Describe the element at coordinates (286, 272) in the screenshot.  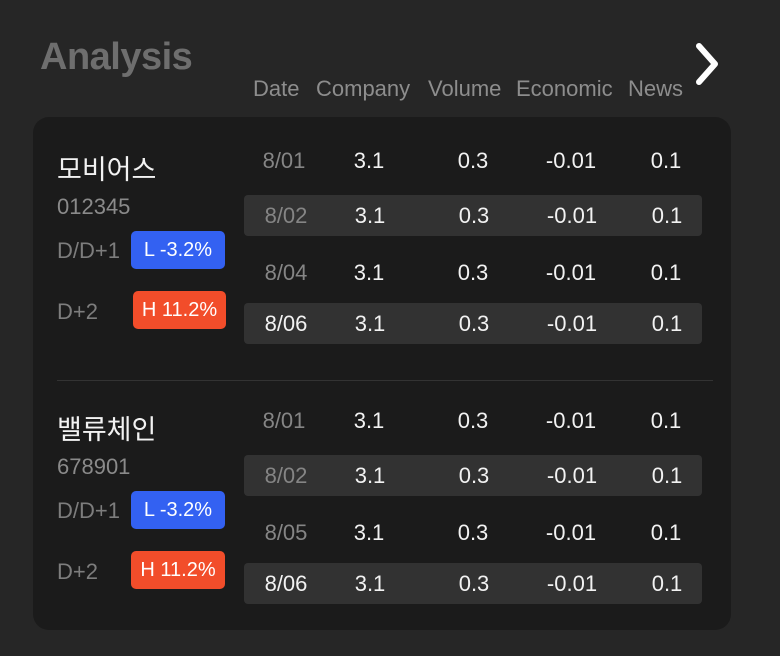
I see `cell-date: 8/04` at that location.